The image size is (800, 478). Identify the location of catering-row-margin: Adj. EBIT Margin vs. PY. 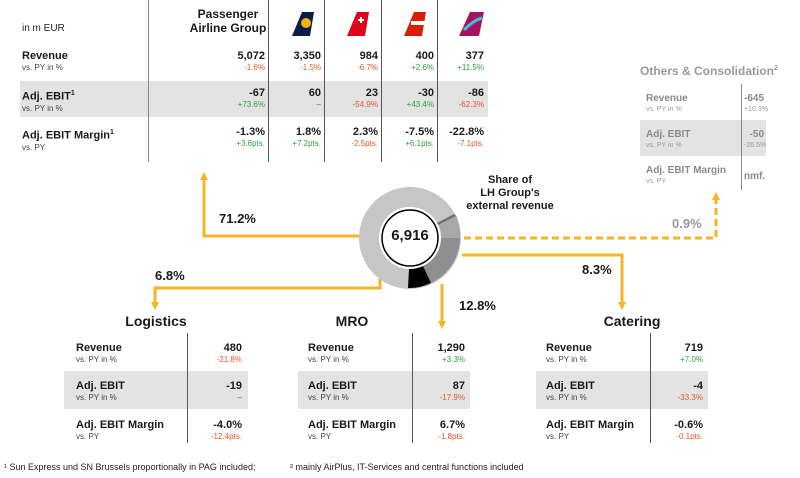
(590, 430).